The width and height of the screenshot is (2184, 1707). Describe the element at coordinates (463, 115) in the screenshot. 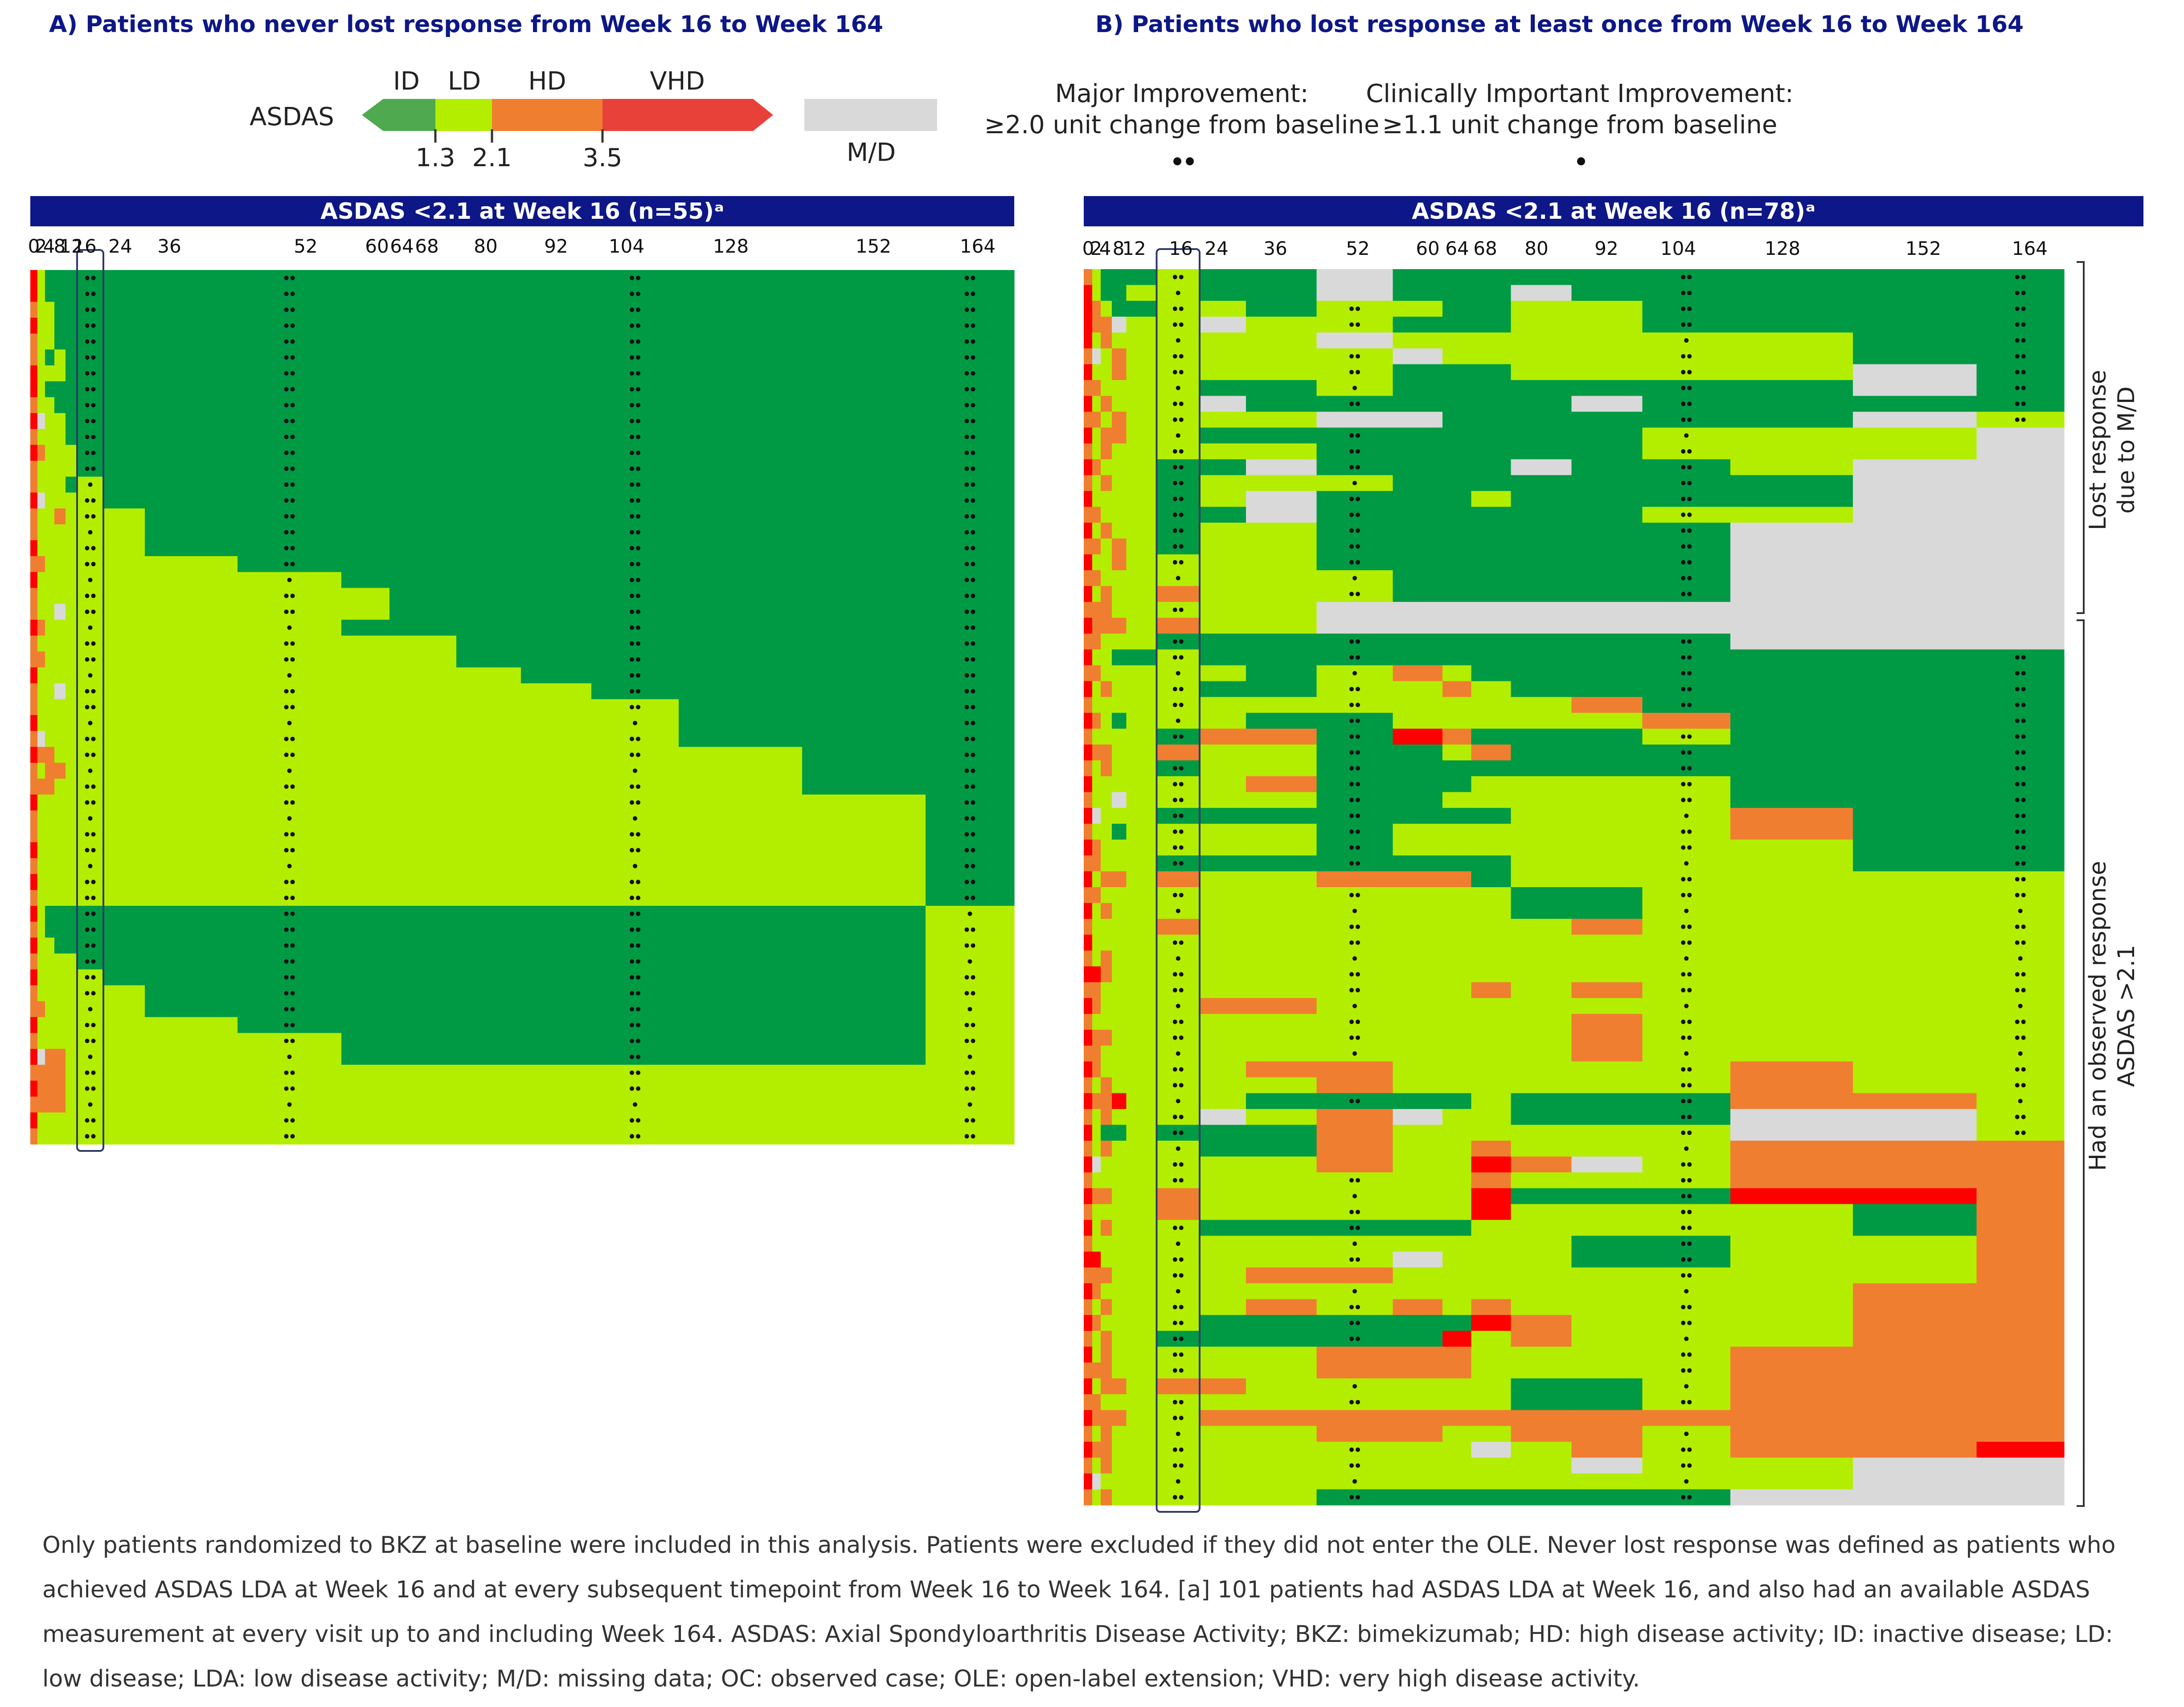

I see `legend-ld-segment` at that location.